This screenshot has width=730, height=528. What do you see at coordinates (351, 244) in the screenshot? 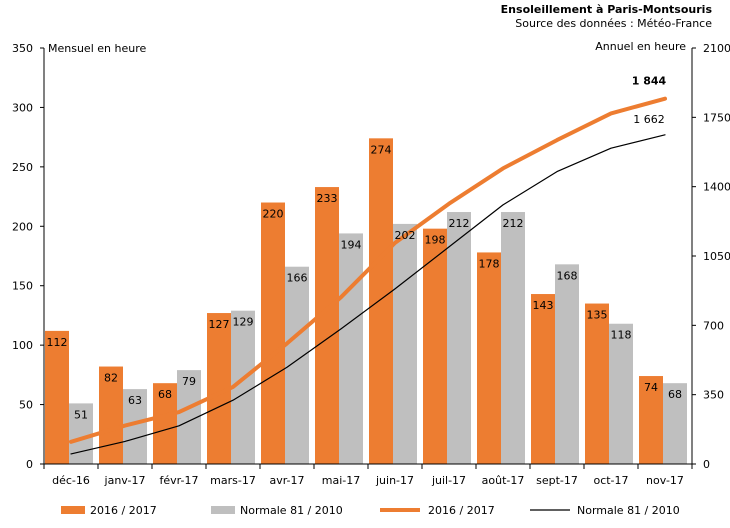
I see `bar-label-normal-5: 194` at bounding box center [351, 244].